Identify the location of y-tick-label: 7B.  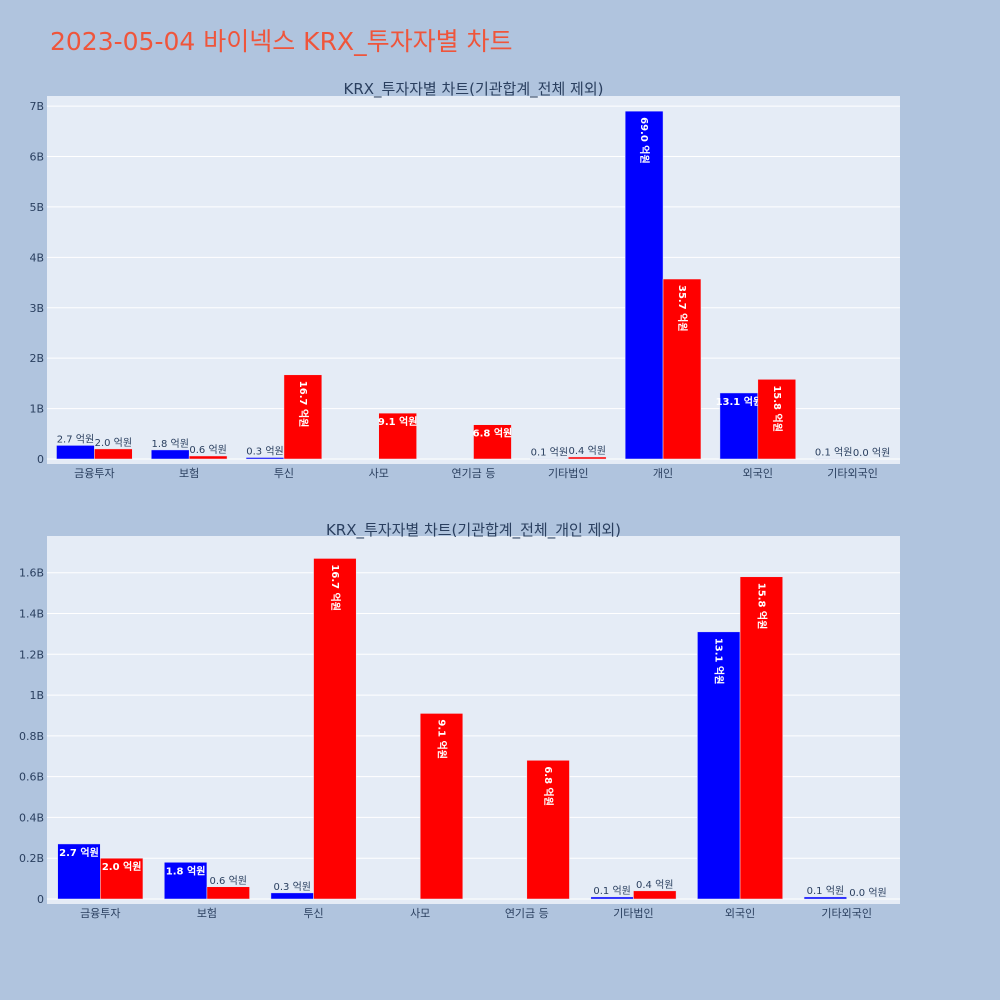
(36, 106).